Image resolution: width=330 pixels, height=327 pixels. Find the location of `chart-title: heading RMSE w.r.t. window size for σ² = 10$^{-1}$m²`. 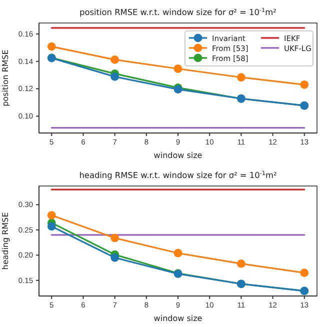

chart-title: heading RMSE w.r.t. window size for σ² = 10$^{-1}$m² is located at coordinates (178, 175).